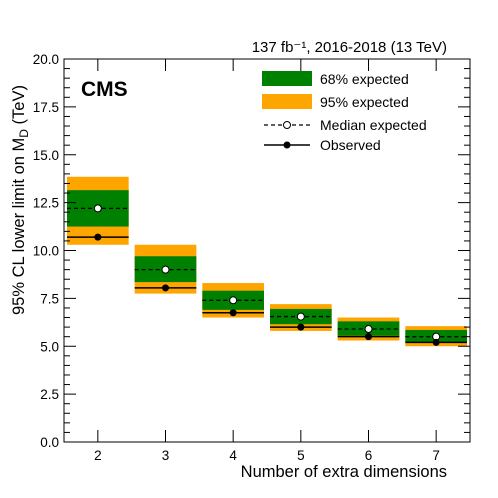 The width and height of the screenshot is (498, 498). What do you see at coordinates (46, 59) in the screenshot?
I see `y-tick-label: 20.0` at bounding box center [46, 59].